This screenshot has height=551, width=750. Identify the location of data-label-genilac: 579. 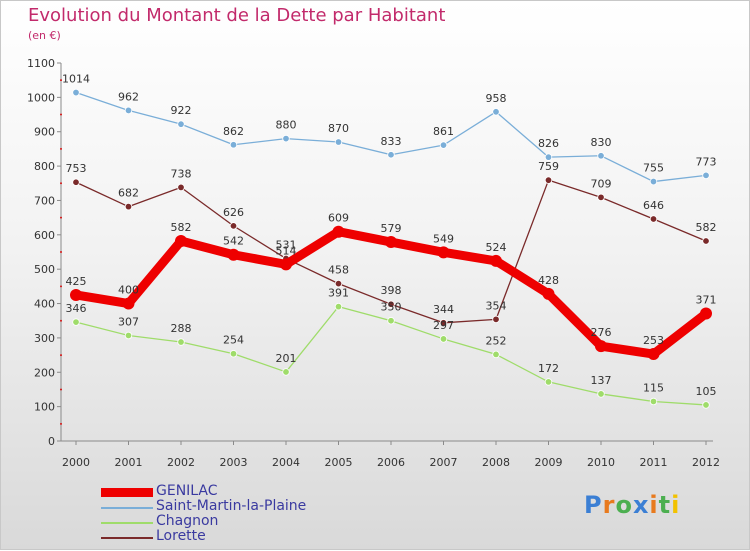
(391, 228).